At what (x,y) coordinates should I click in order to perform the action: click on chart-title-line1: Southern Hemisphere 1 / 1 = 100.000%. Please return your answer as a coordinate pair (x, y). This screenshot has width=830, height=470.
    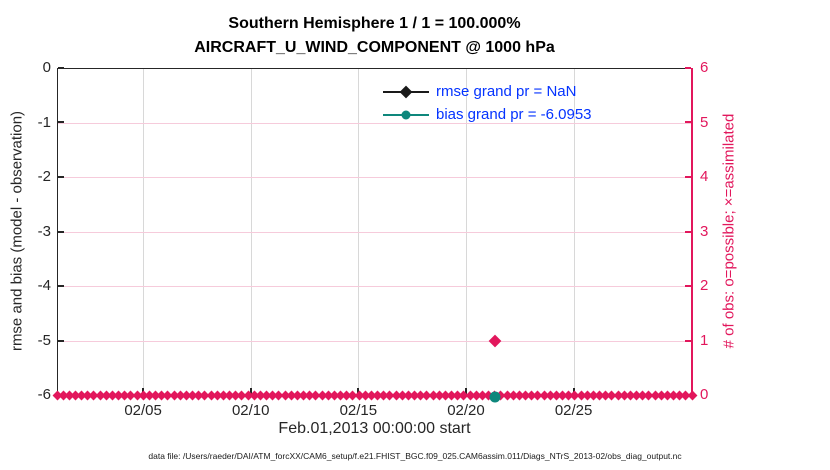
    Looking at the image, I should click on (374, 23).